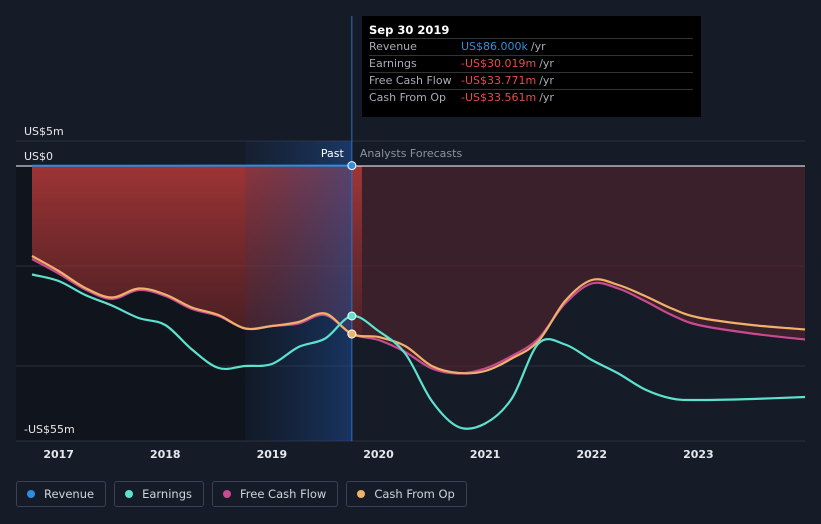  Describe the element at coordinates (591, 454) in the screenshot. I see `x-tick-label: 2022` at that location.